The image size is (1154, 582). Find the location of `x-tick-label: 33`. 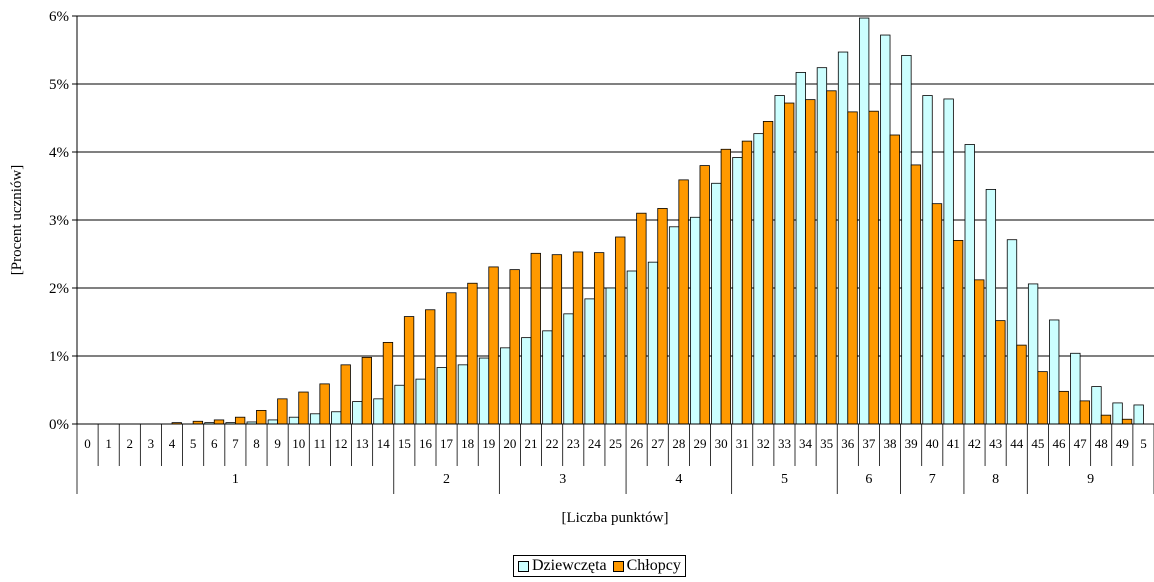

x-tick-label: 33 is located at coordinates (784, 443).